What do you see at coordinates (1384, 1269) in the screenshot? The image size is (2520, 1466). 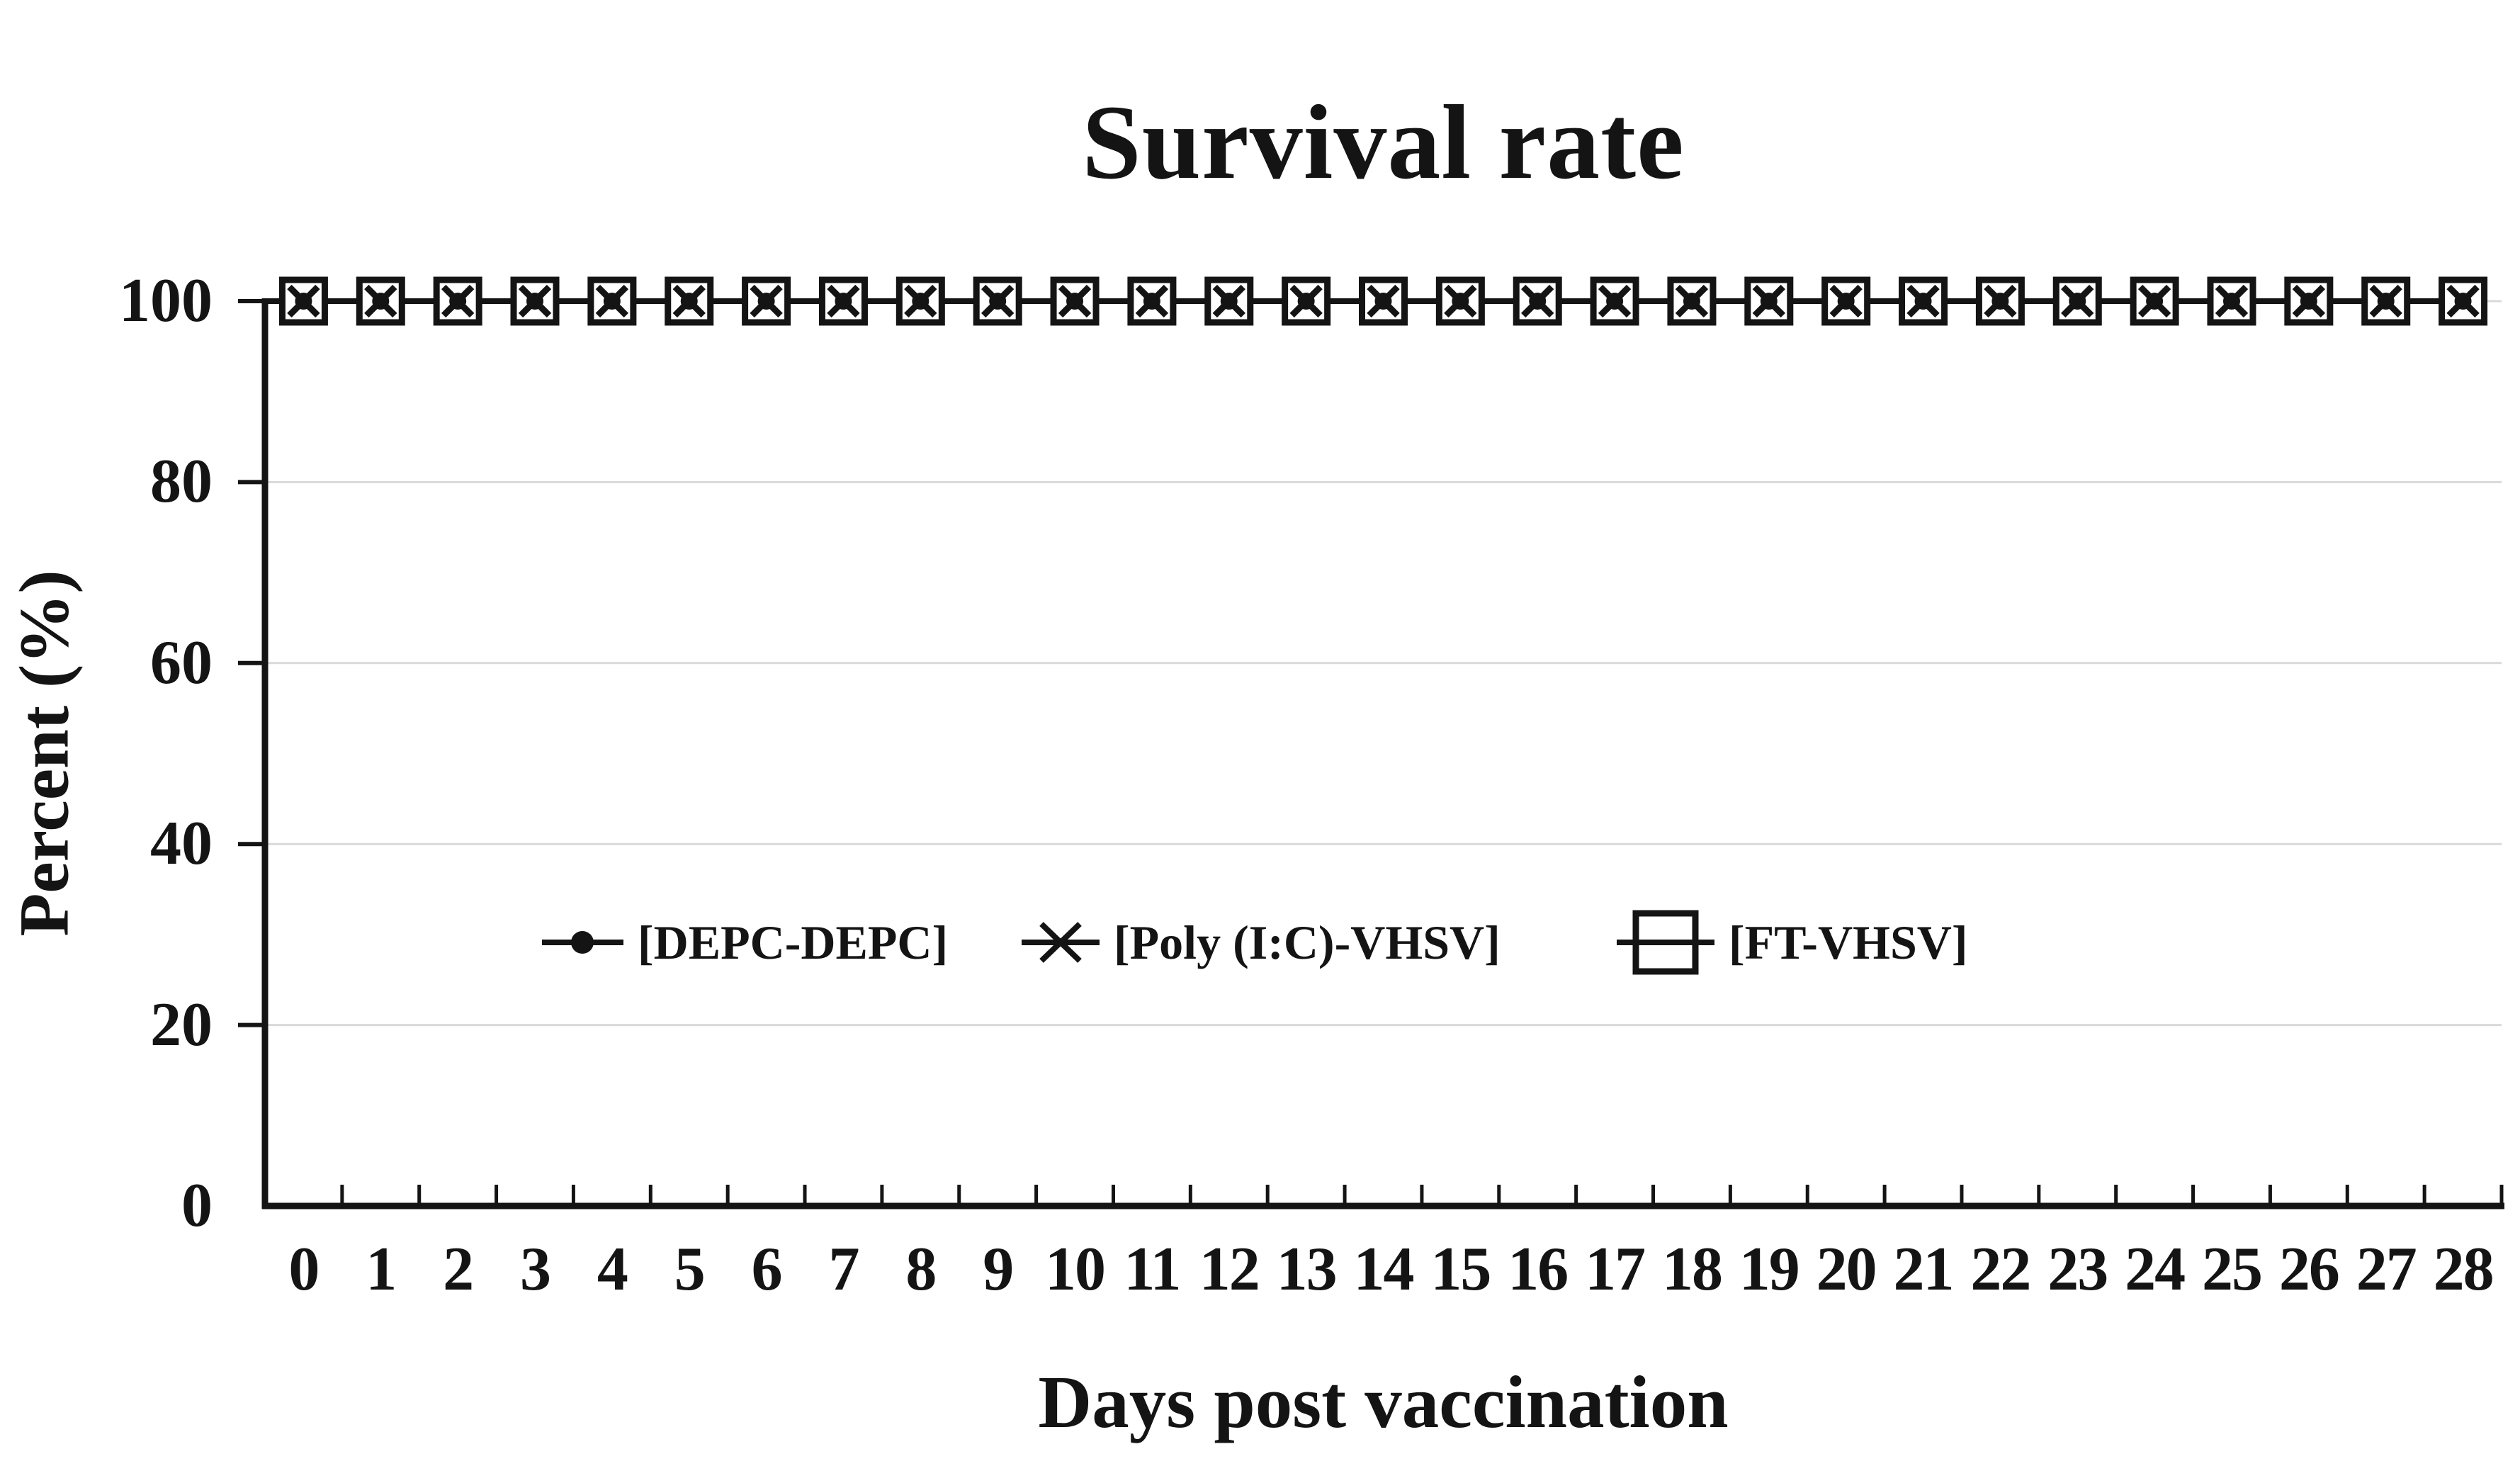 I see `x-tick-label: 14` at bounding box center [1384, 1269].